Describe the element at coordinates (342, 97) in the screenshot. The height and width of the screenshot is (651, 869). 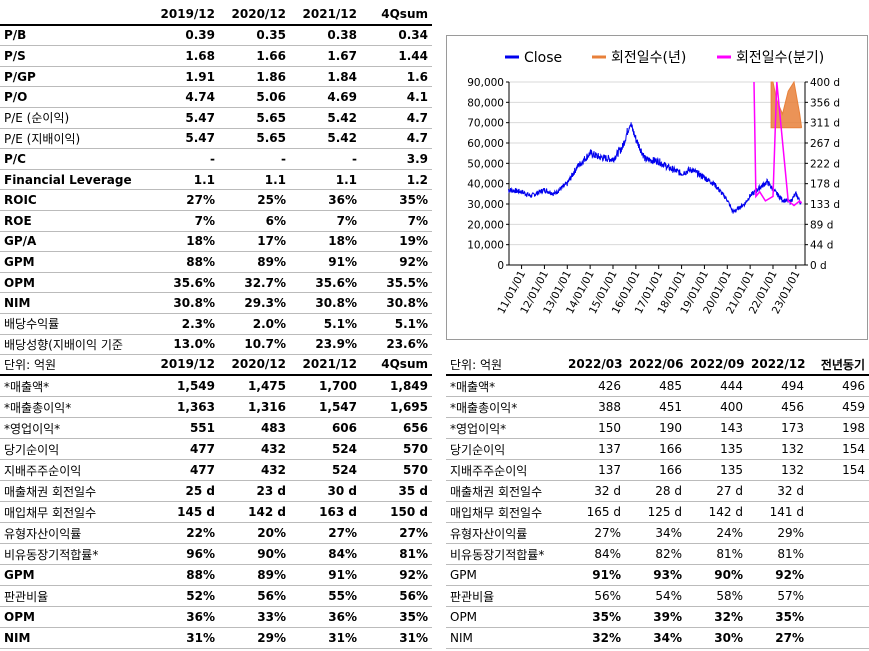
I see `valuation-cell: 4.69` at that location.